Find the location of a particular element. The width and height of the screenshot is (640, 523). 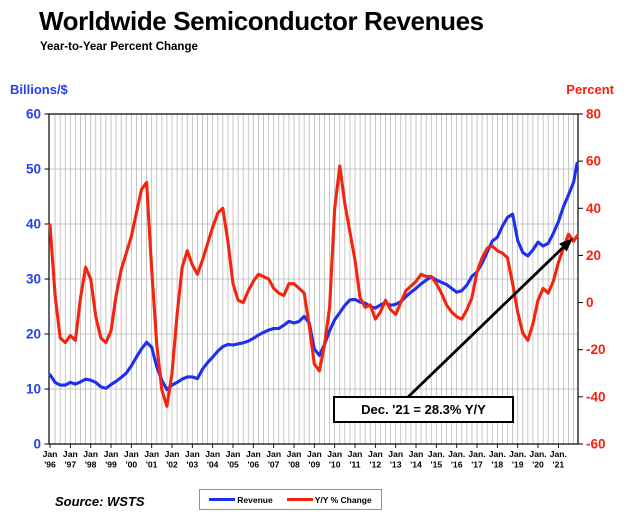

x-tick-label-year: '16 is located at coordinates (457, 465).